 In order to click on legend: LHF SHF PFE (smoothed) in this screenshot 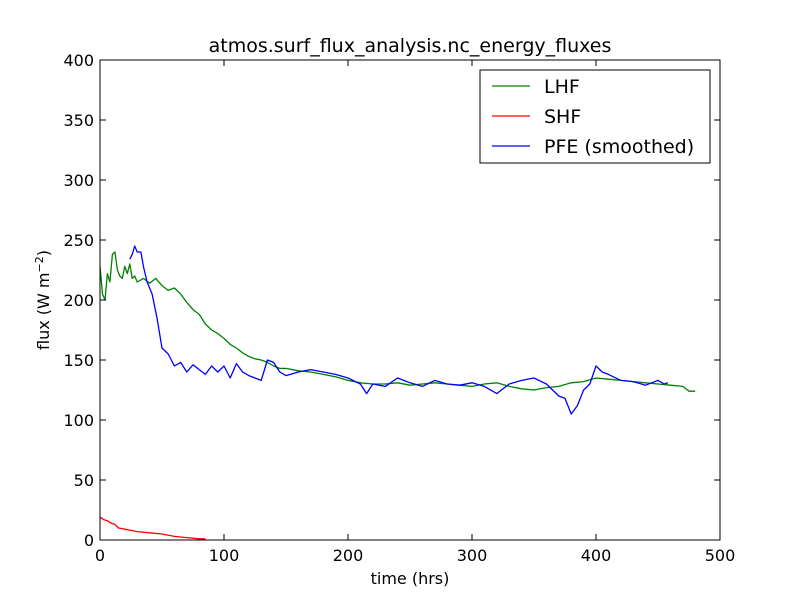, I will do `click(595, 116)`.